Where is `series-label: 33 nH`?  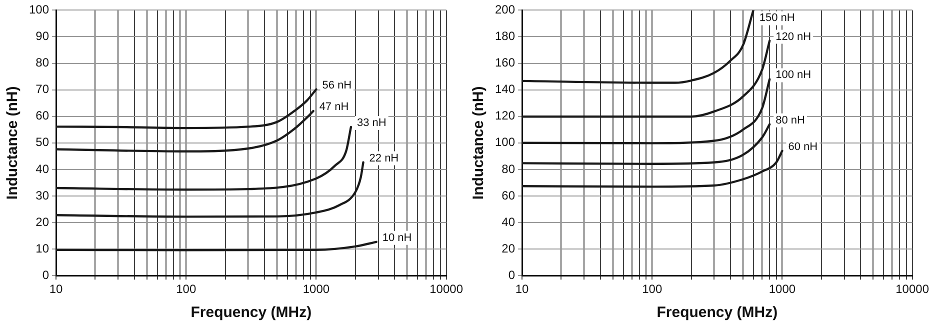 series-label: 33 nH is located at coordinates (371, 123).